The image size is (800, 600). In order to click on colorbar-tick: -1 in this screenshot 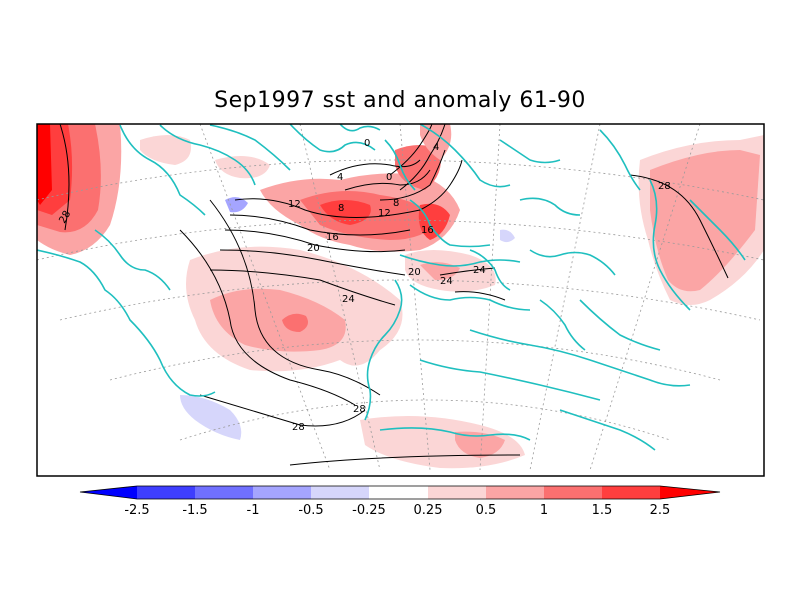, I will do `click(253, 510)`.